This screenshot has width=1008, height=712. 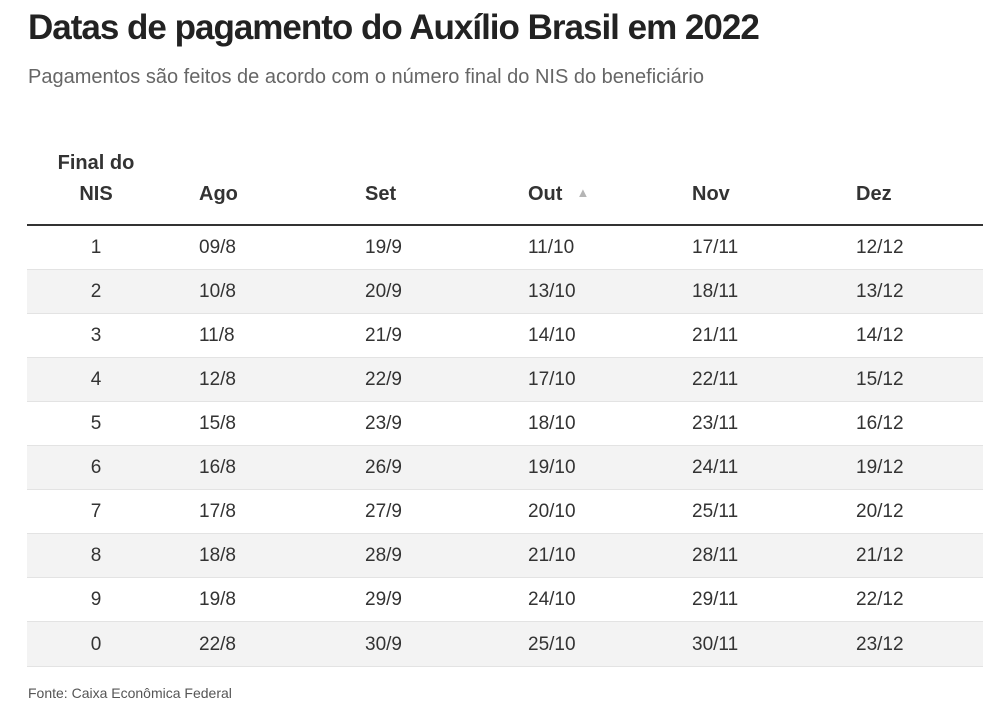 I want to click on cell-final-nis: 8, so click(x=96, y=555).